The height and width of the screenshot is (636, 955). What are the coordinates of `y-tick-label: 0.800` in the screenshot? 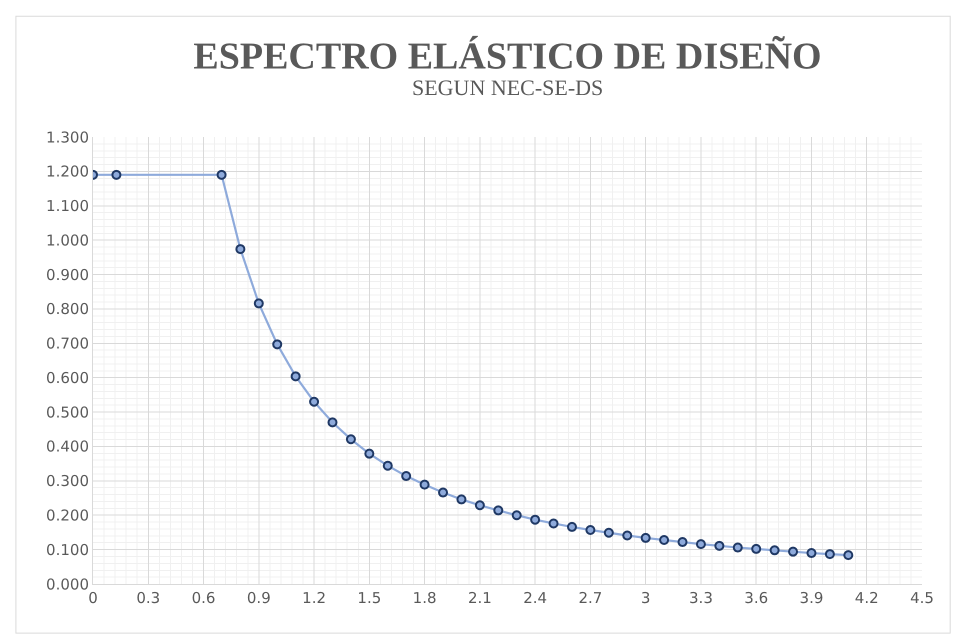 It's located at (67, 309).